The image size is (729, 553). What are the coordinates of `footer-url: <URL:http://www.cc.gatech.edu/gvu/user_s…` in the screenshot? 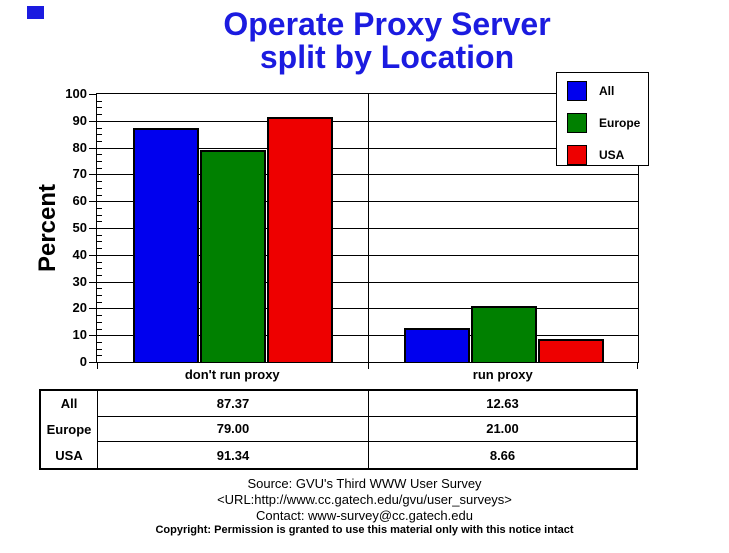 It's located at (364, 499).